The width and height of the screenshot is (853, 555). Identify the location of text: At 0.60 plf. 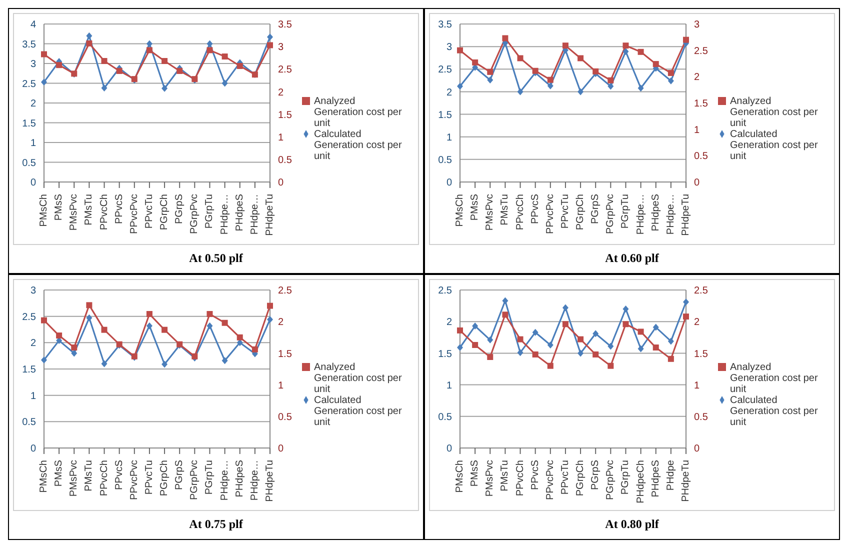
(632, 258).